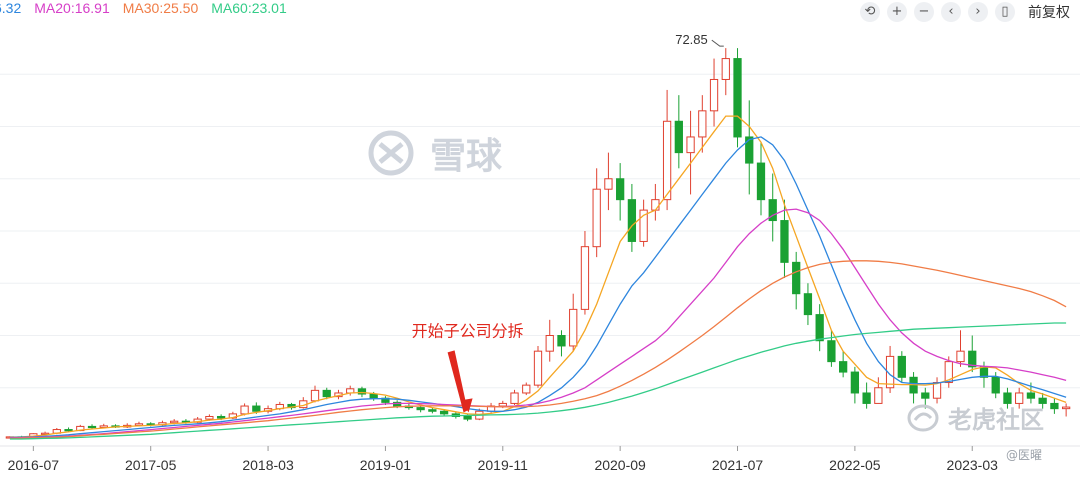 This screenshot has height=479, width=1080. What do you see at coordinates (951, 12) in the screenshot?
I see `prev-icon: ‹` at bounding box center [951, 12].